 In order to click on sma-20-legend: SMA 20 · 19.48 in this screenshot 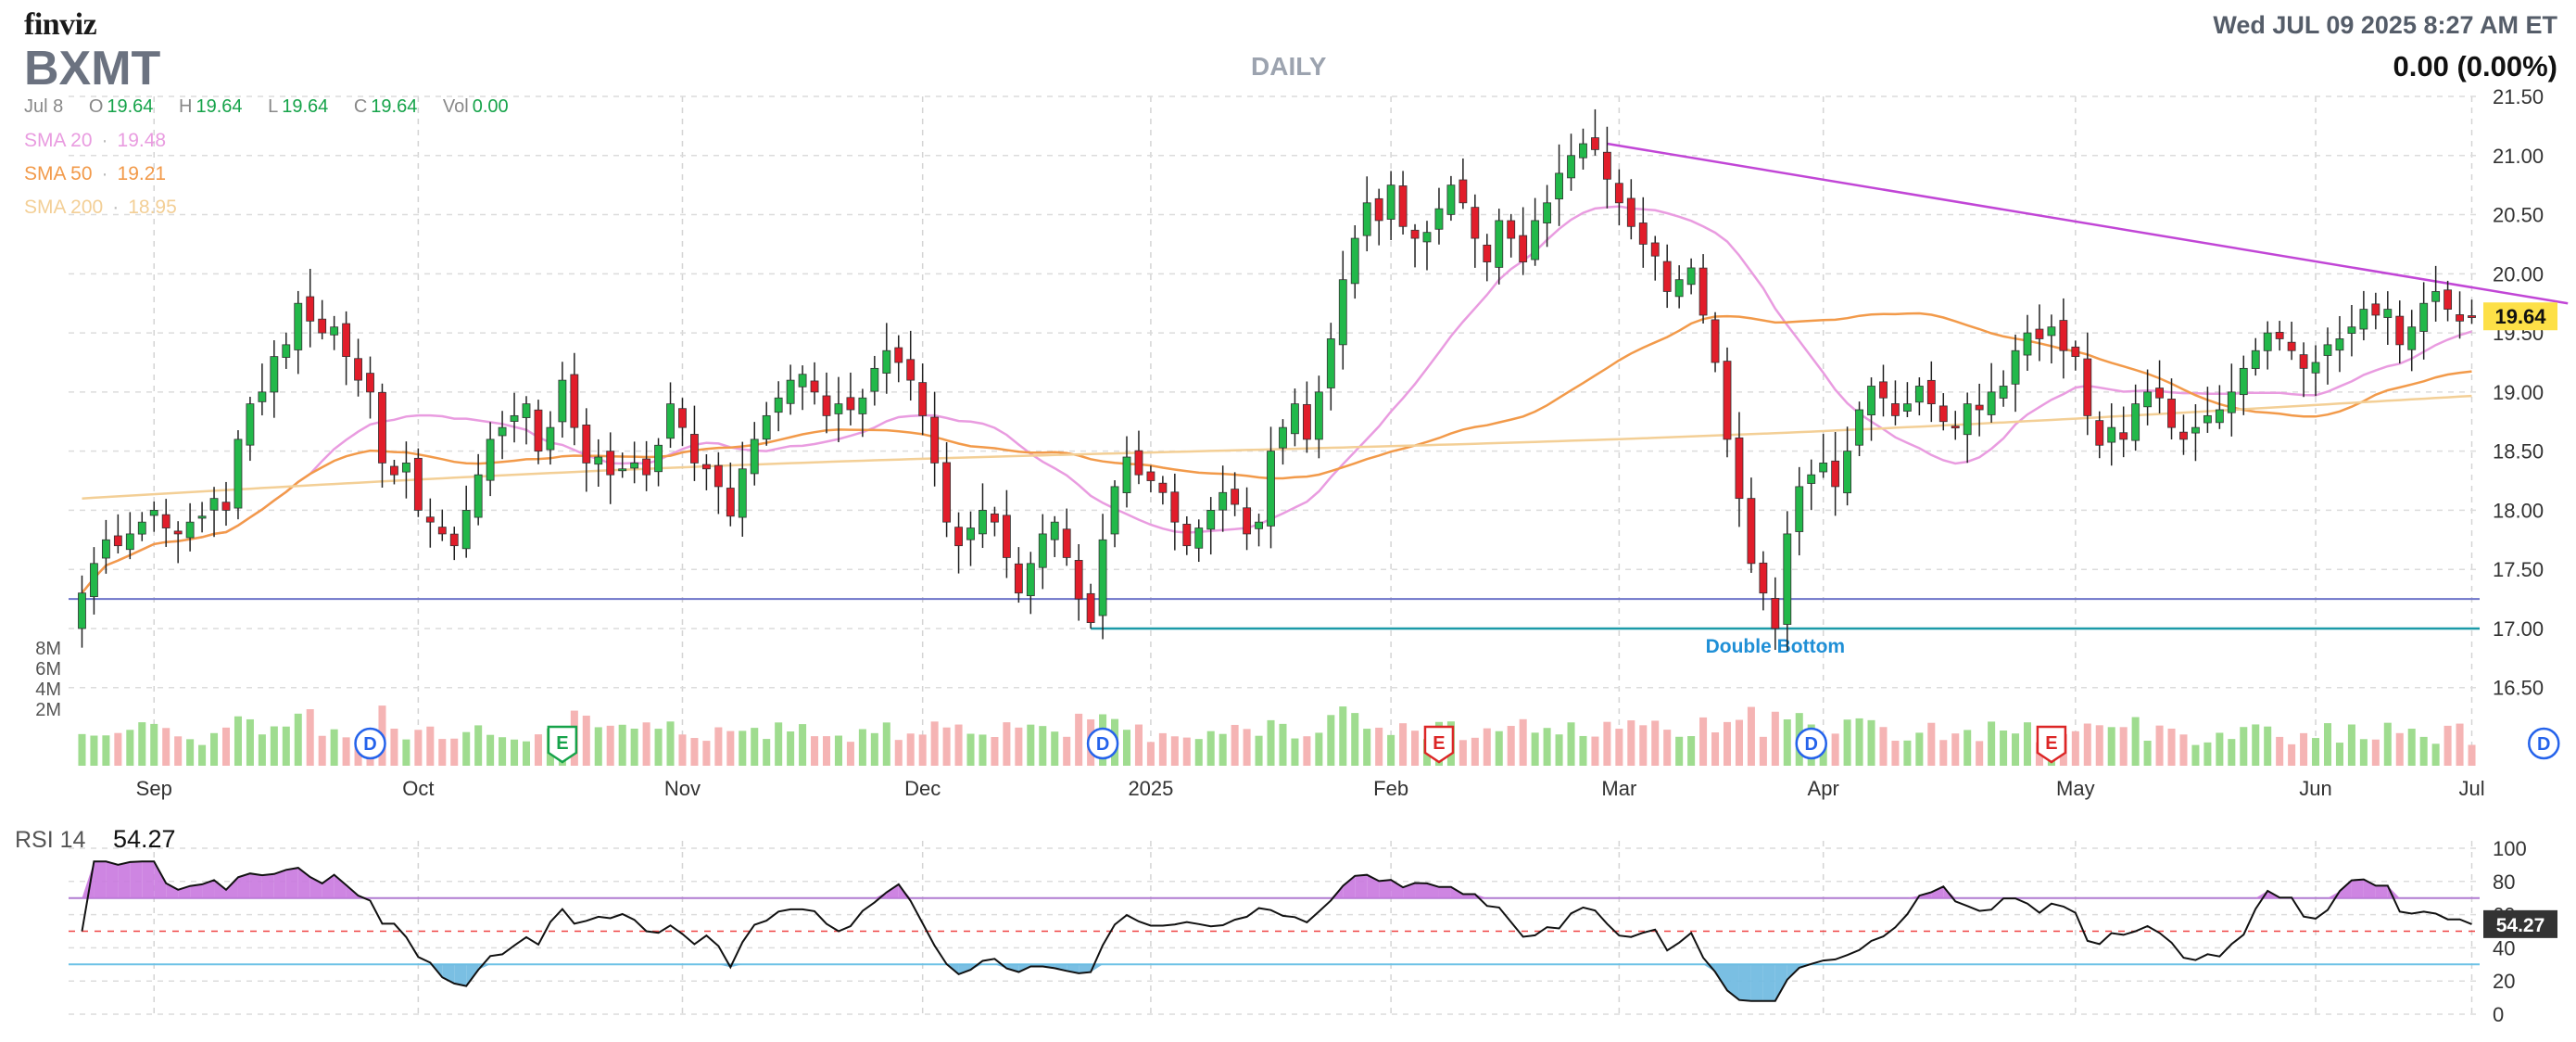, I will do `click(96, 140)`.